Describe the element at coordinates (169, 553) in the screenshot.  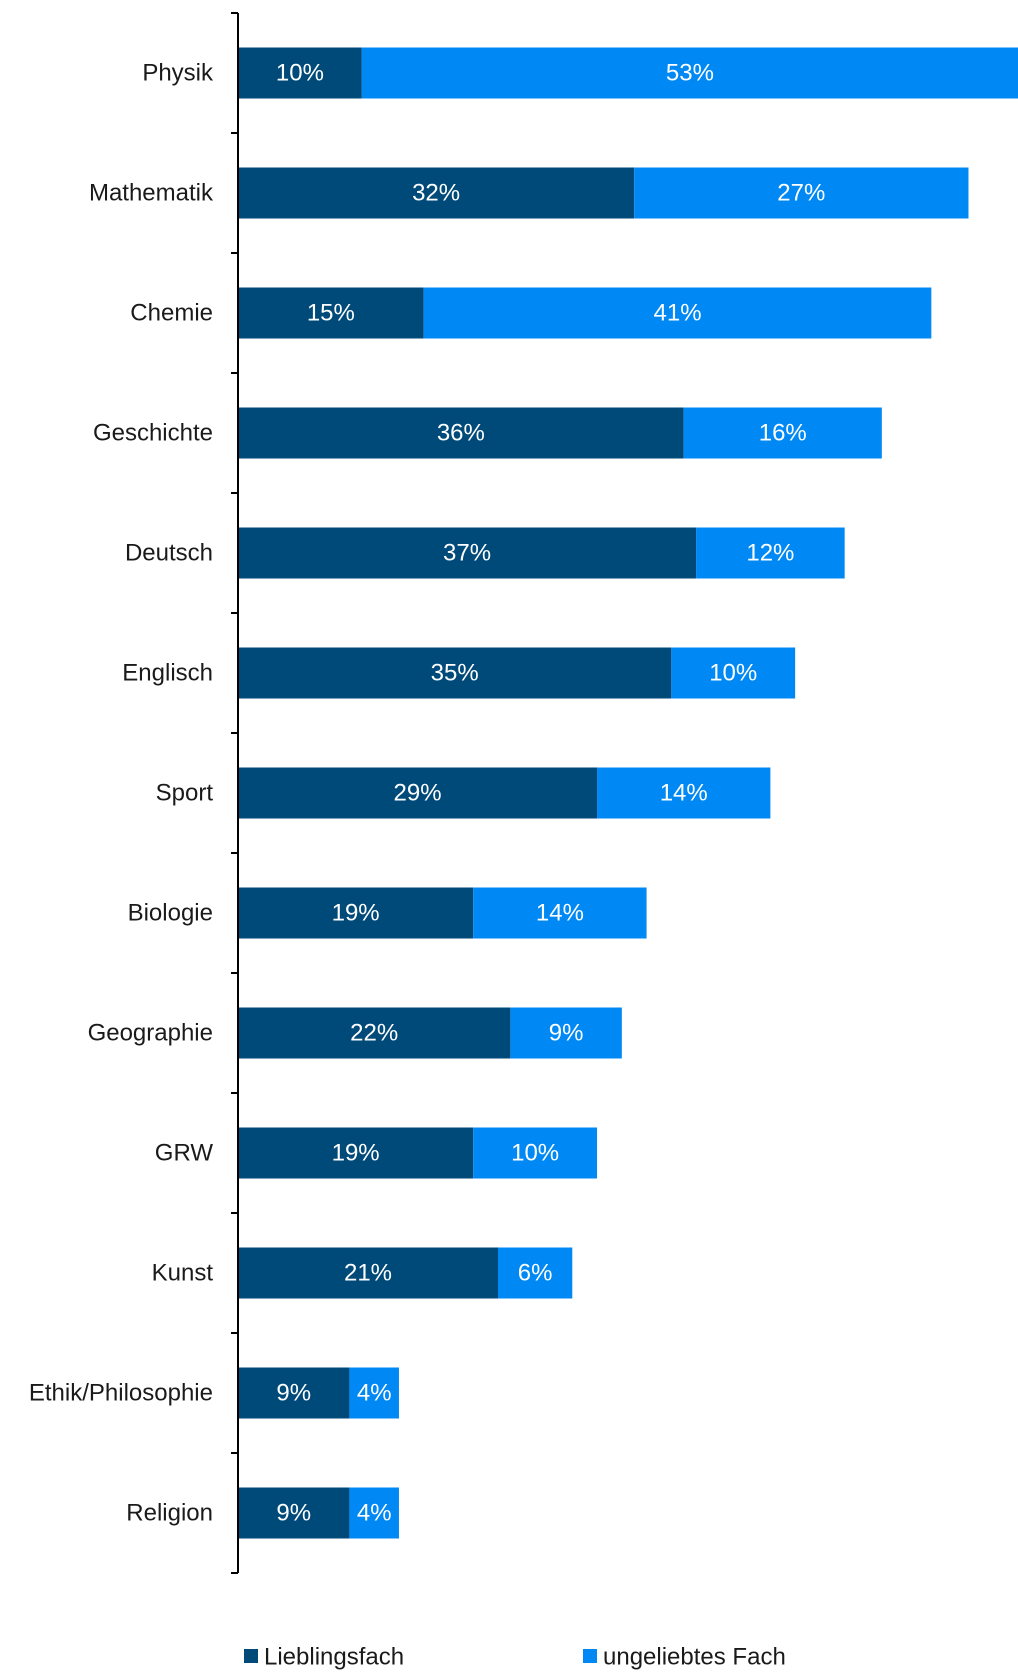
I see `category-label: Deutsch` at that location.